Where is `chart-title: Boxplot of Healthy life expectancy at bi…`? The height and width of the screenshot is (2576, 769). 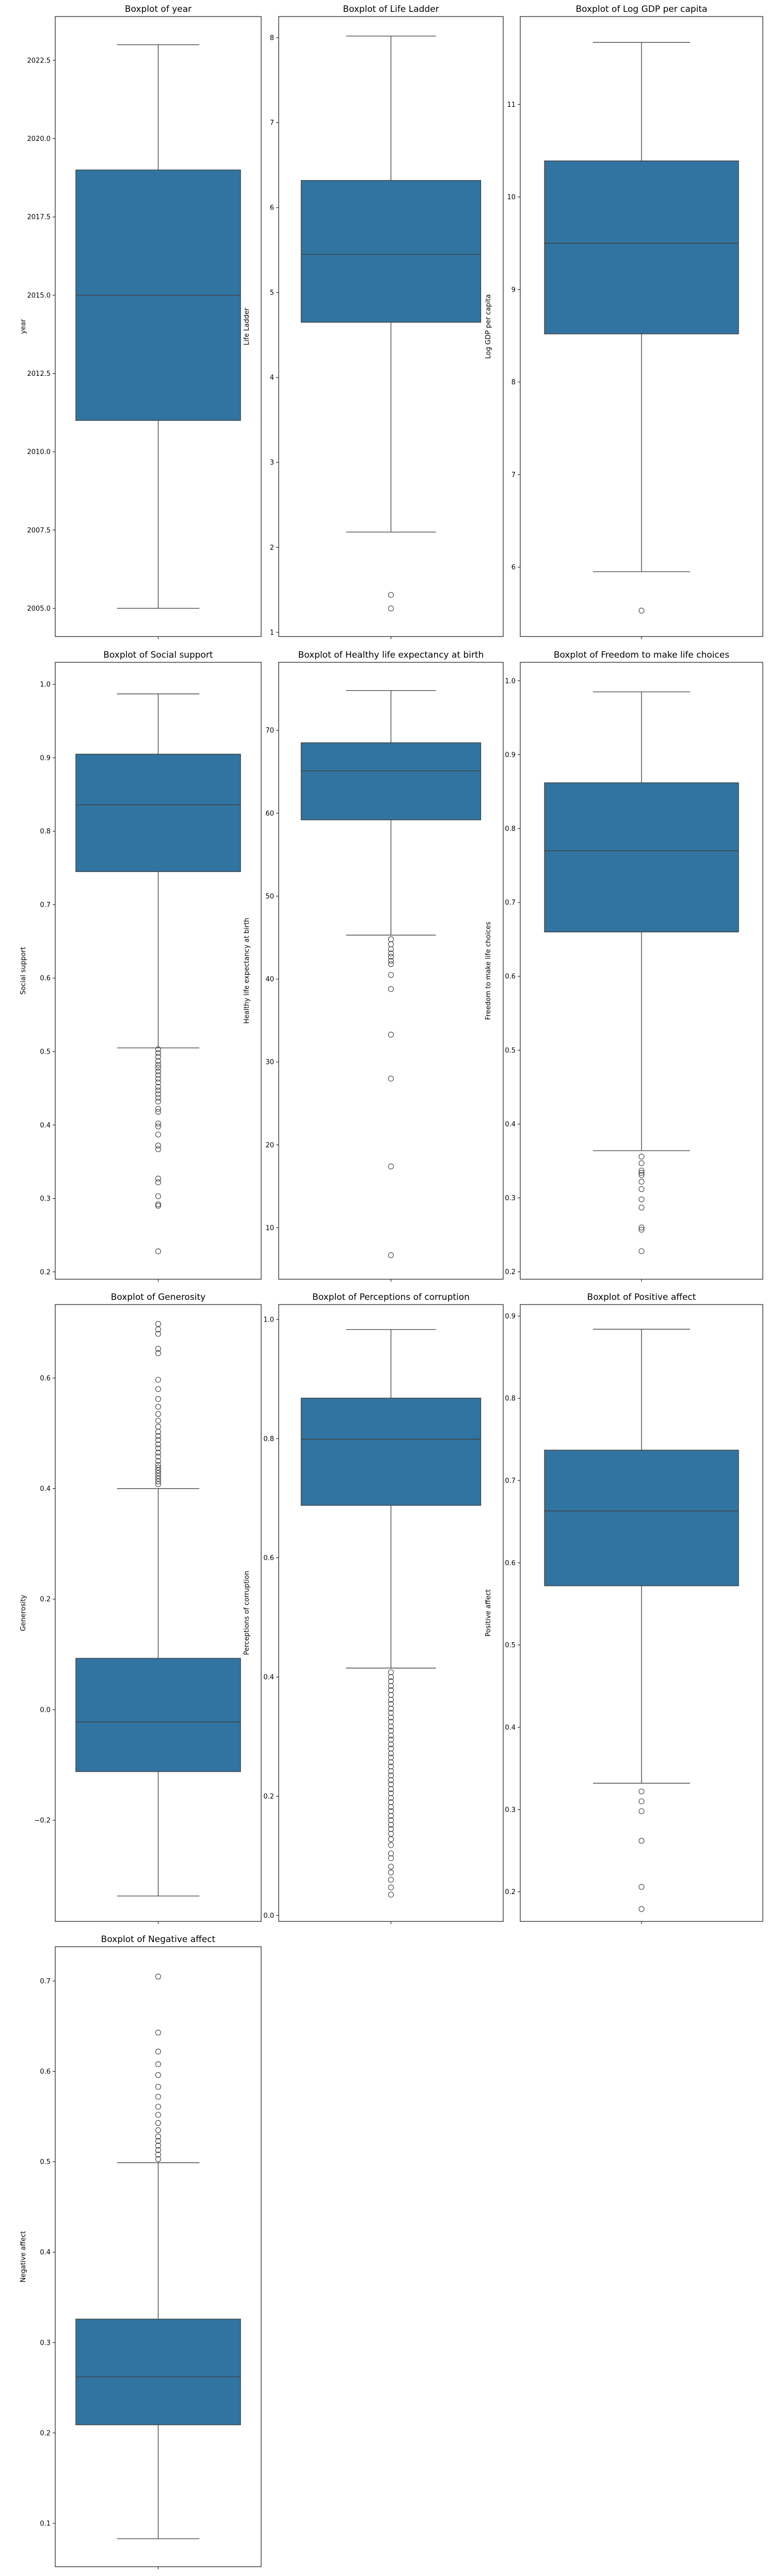 chart-title: Boxplot of Healthy life expectancy at bi… is located at coordinates (391, 655).